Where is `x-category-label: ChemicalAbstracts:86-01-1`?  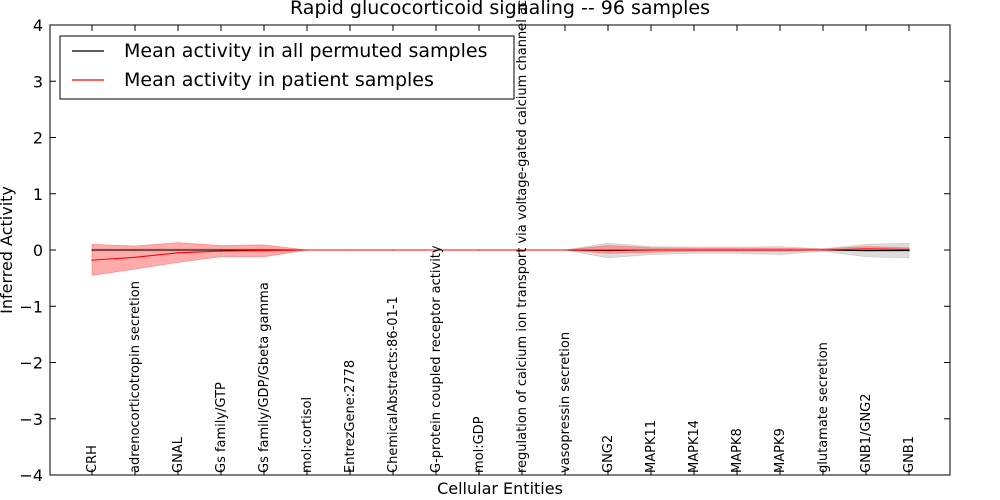 x-category-label: ChemicalAbstracts:86-01-1 is located at coordinates (393, 384).